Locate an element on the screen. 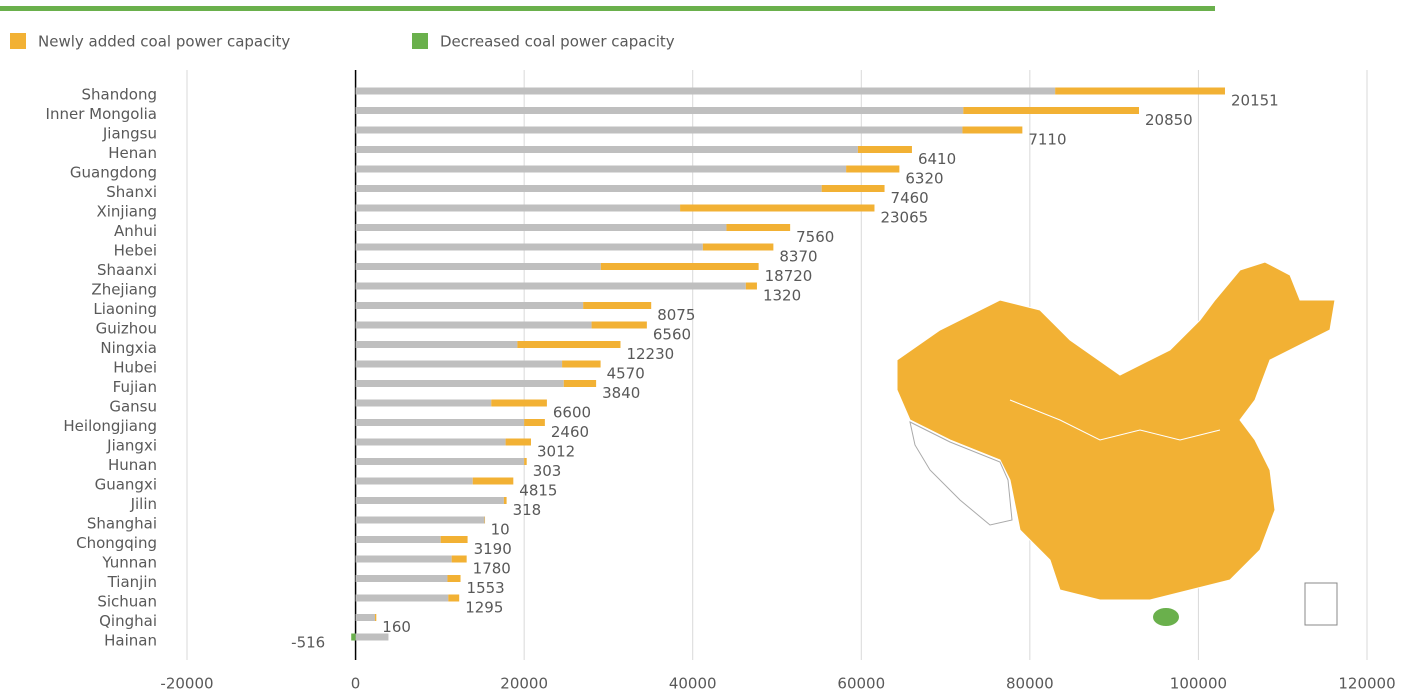 The height and width of the screenshot is (698, 1416). y-tick-label: Qinghai is located at coordinates (128, 621).